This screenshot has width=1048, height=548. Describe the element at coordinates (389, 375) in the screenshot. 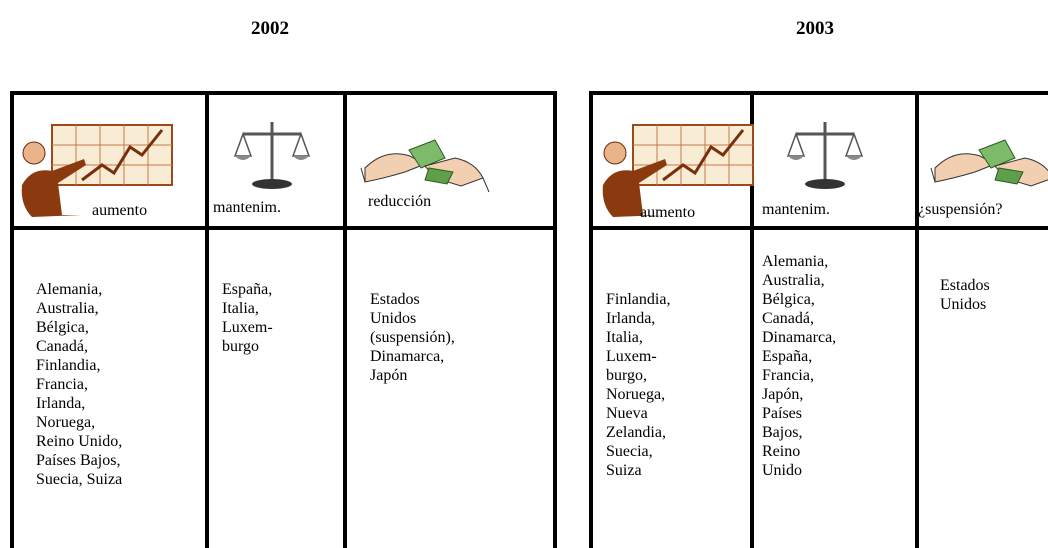

I see `cell-line: Japón` at that location.